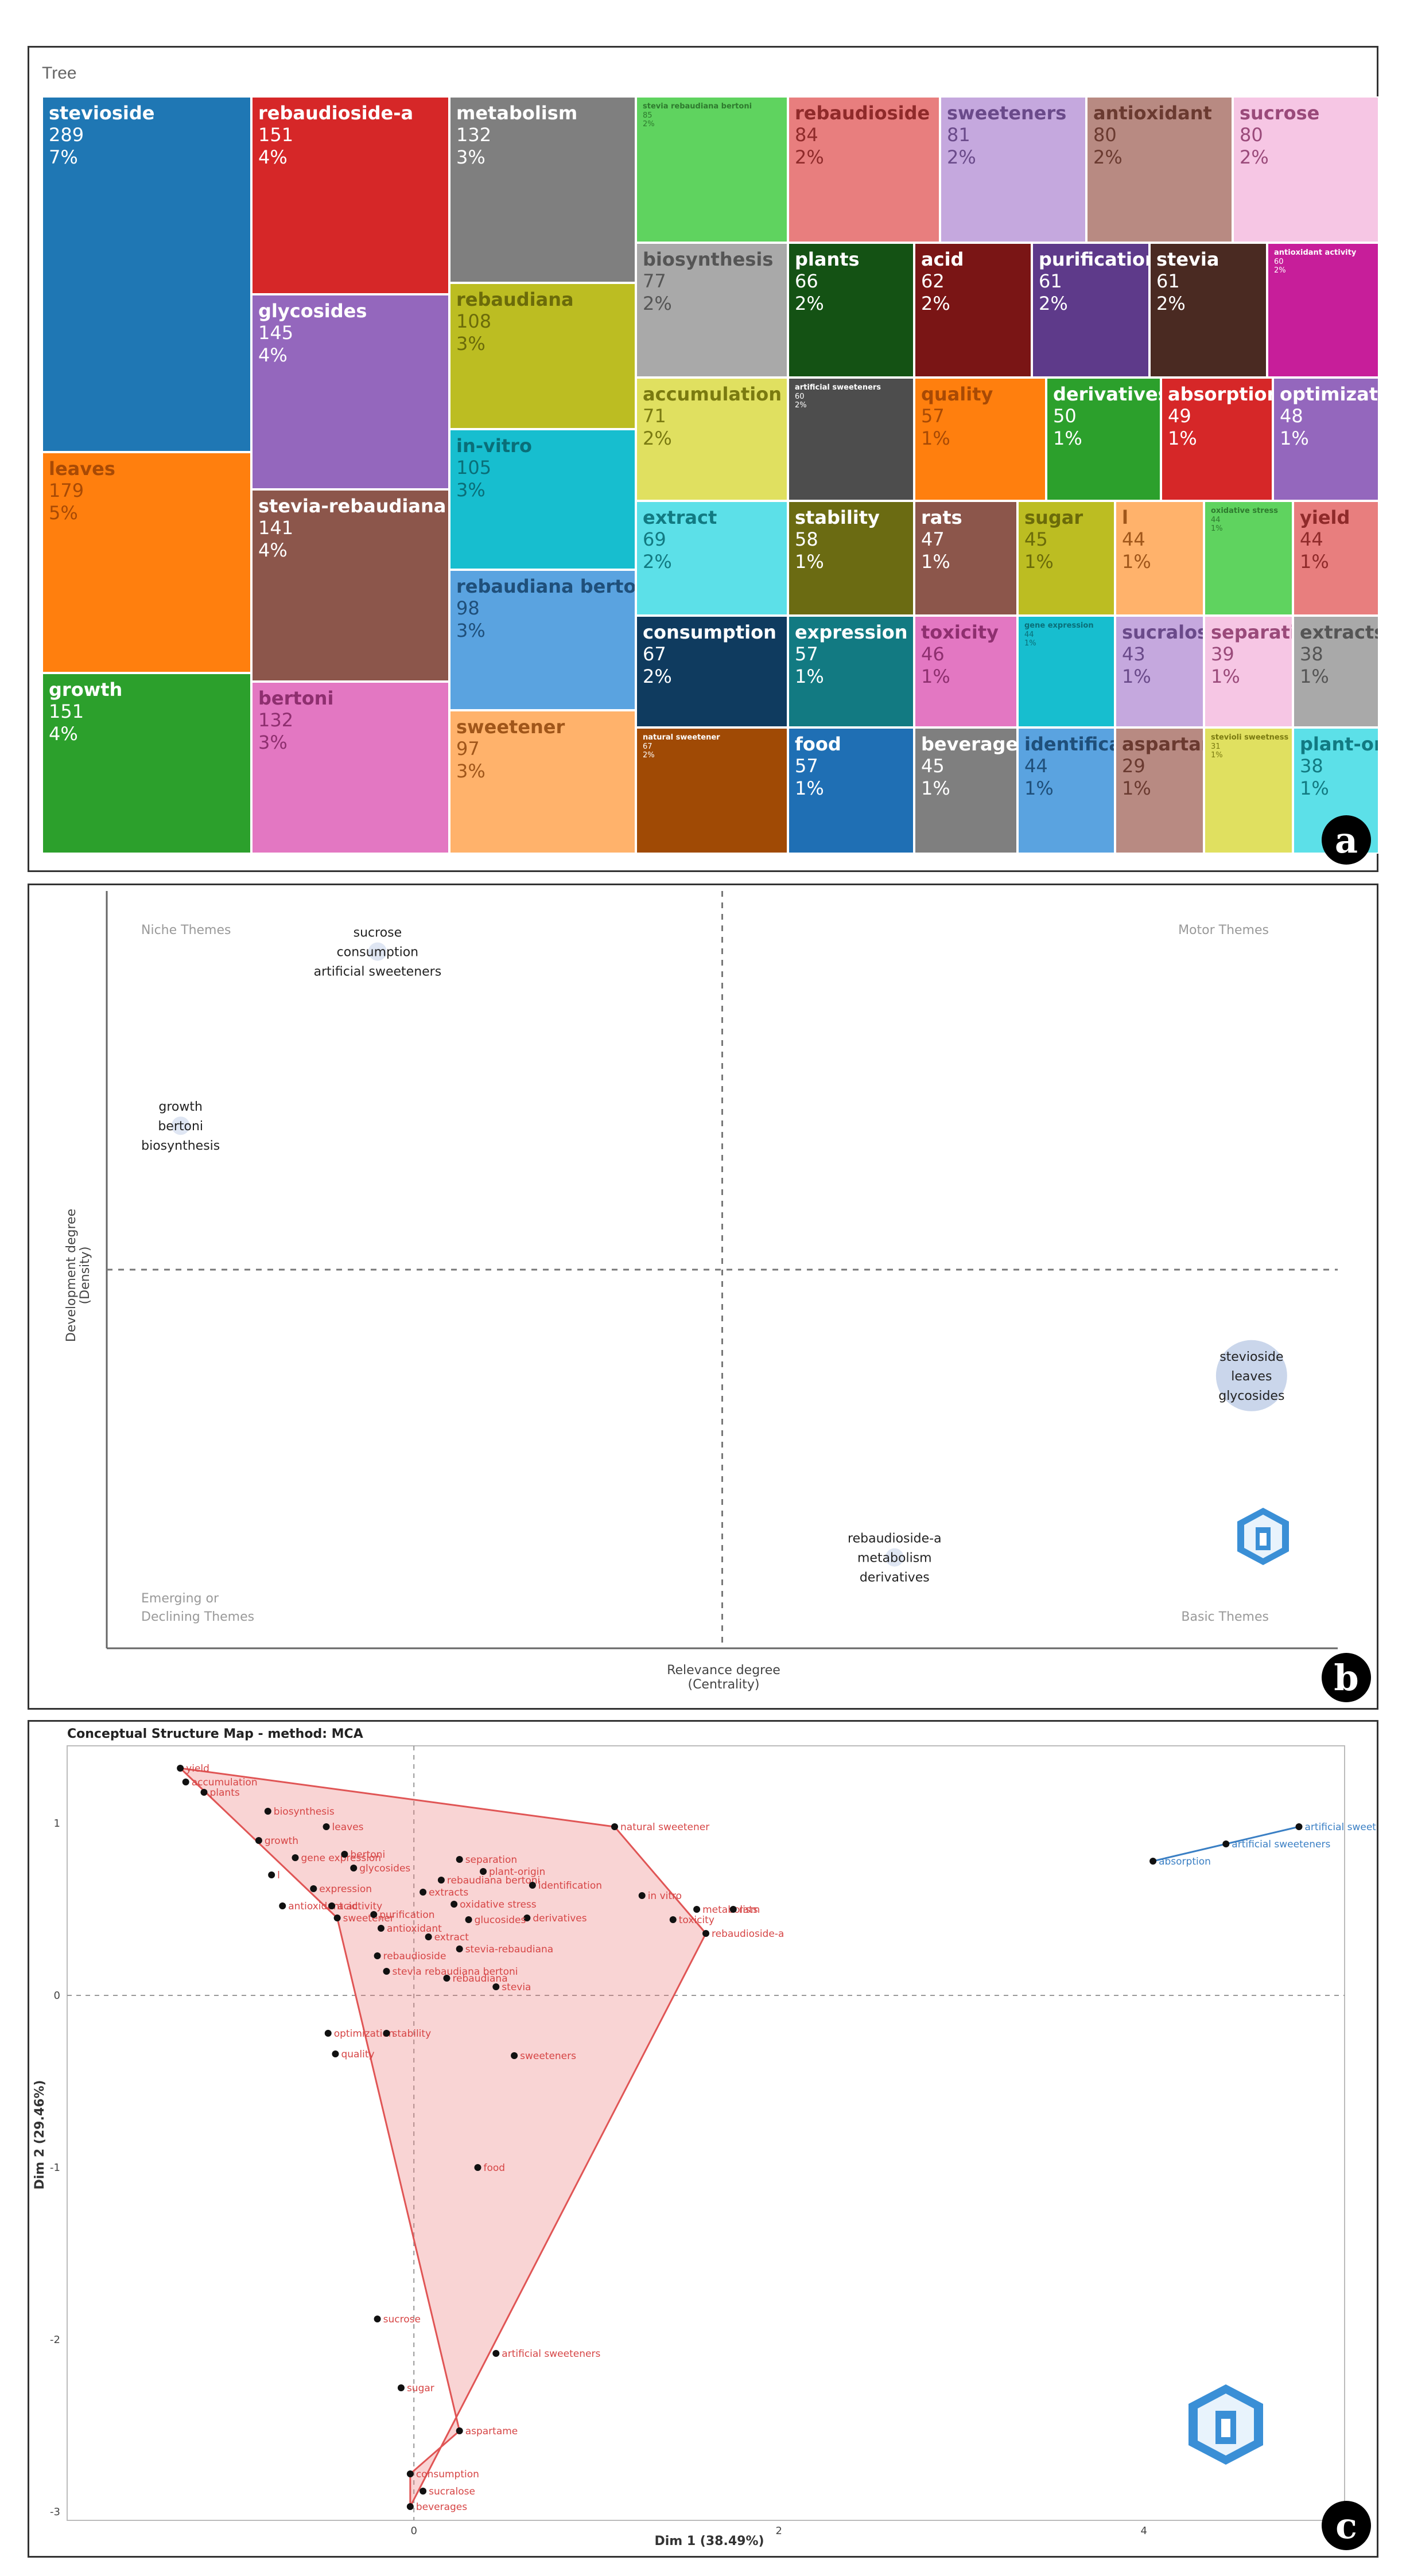 Image resolution: width=1406 pixels, height=2576 pixels. Describe the element at coordinates (1248, 558) in the screenshot. I see `treemap-tile: oxidative stress 44 1%` at that location.